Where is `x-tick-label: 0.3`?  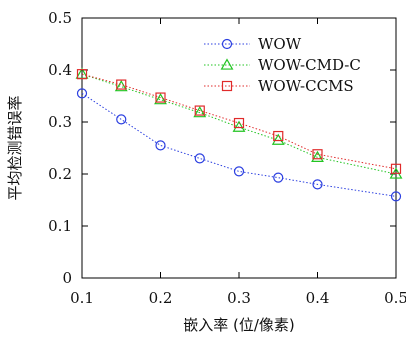
x-tick-label: 0.3 is located at coordinates (239, 298).